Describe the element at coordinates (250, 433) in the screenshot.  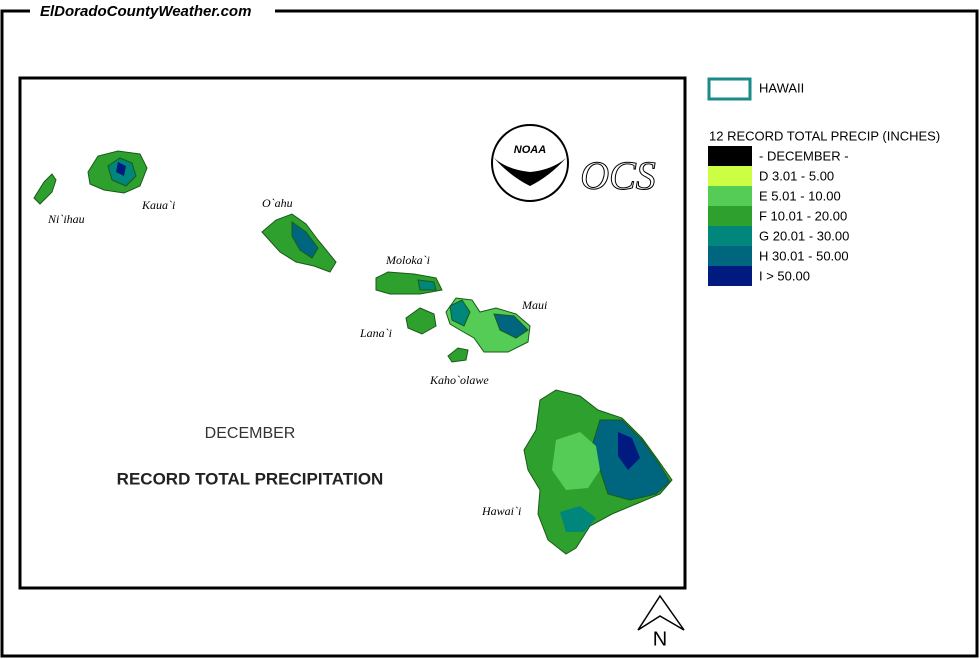
I see `map-month: DECEMBER` at that location.